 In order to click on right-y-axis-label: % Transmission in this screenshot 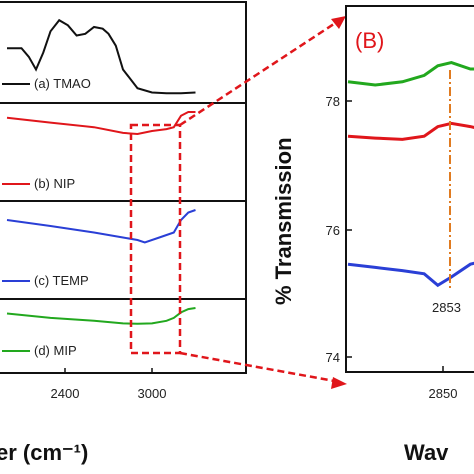, I will do `click(283, 221)`.